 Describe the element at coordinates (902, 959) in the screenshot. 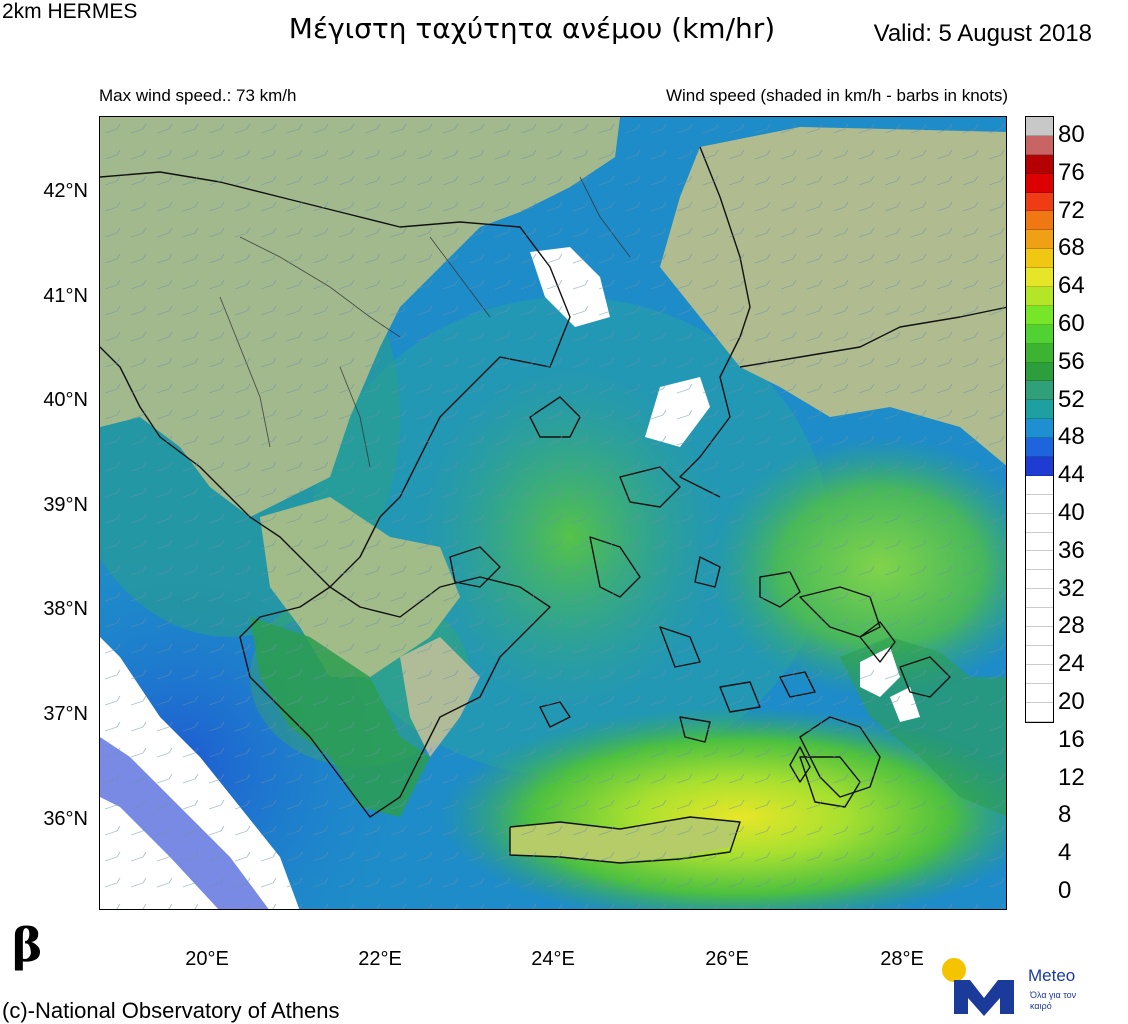

I see `lon-label-28e: 28°E` at that location.